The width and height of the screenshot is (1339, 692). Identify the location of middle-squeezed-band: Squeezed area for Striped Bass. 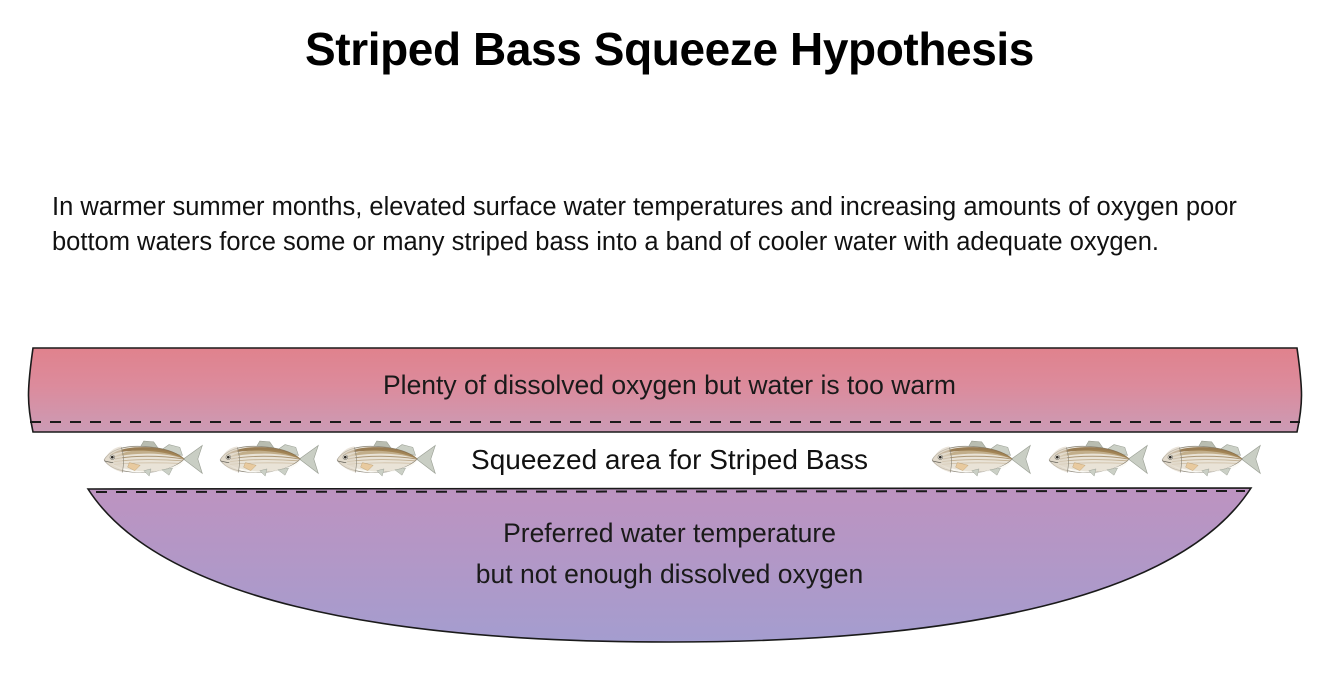
(682, 458).